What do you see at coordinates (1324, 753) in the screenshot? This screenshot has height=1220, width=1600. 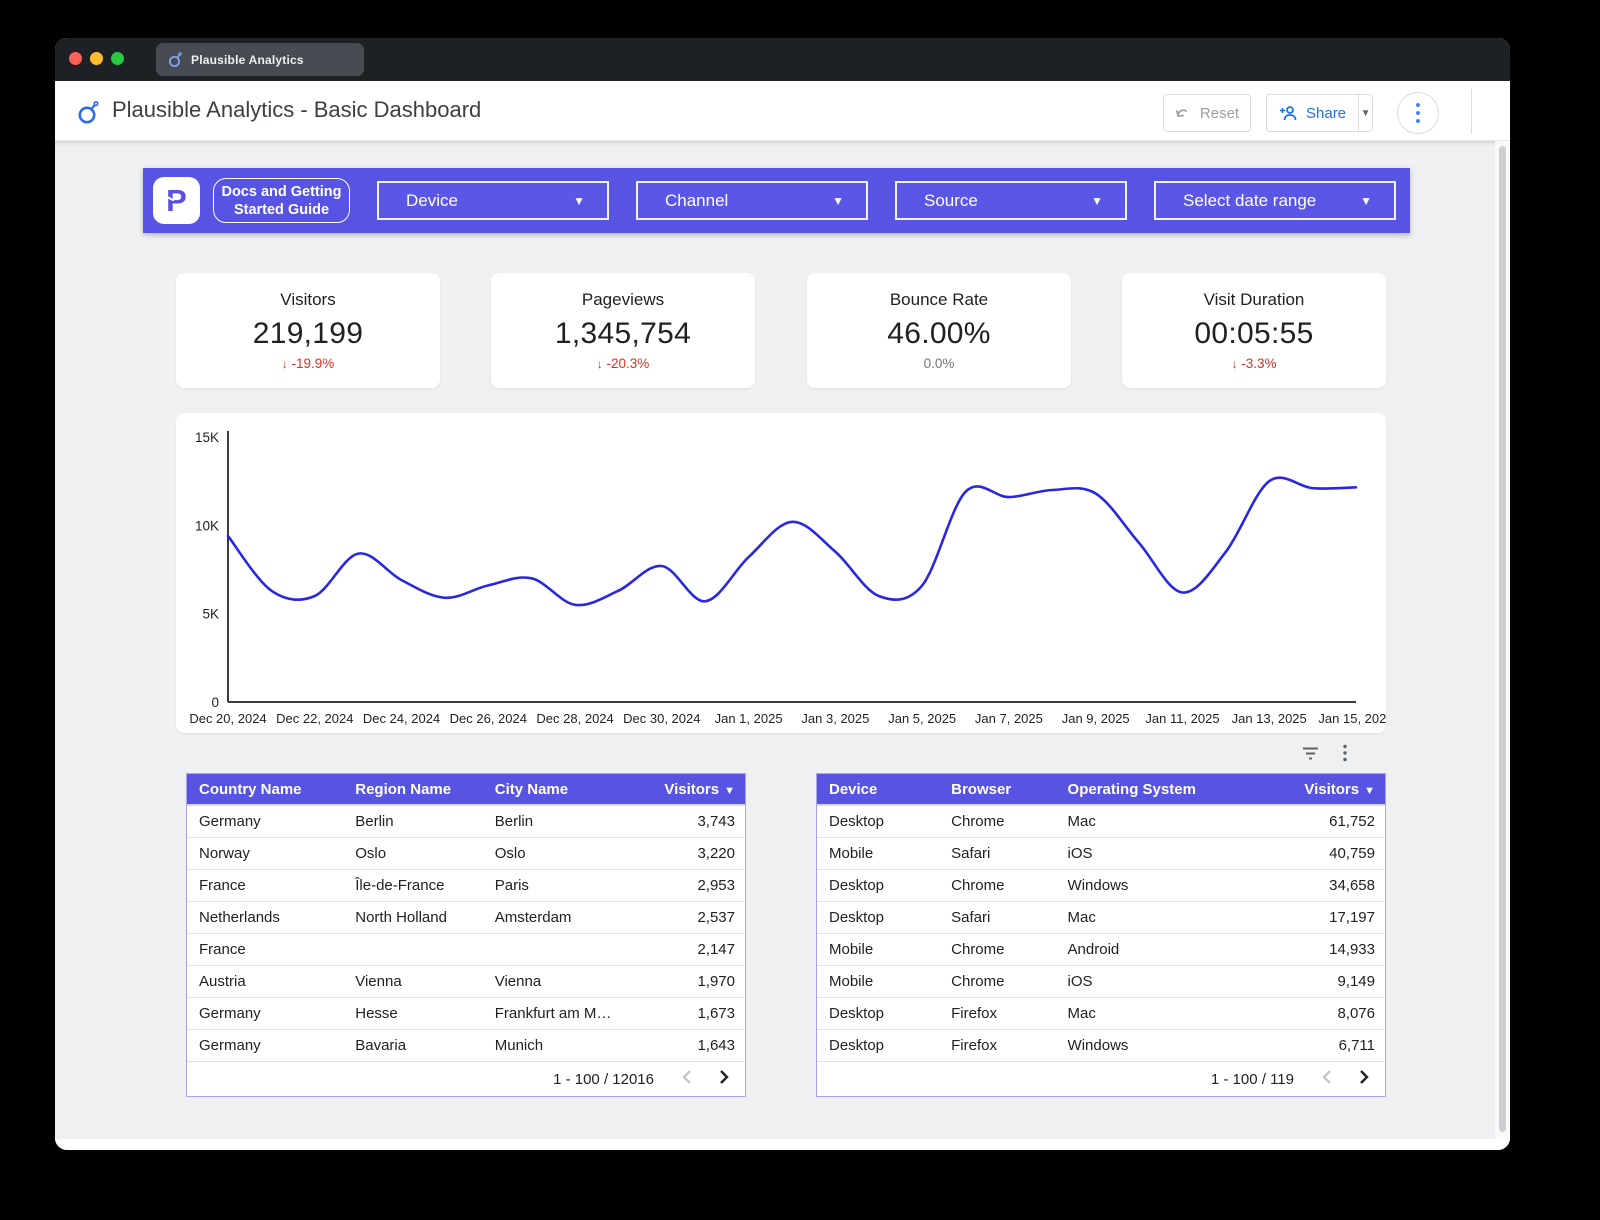 I see `table-toolbar` at bounding box center [1324, 753].